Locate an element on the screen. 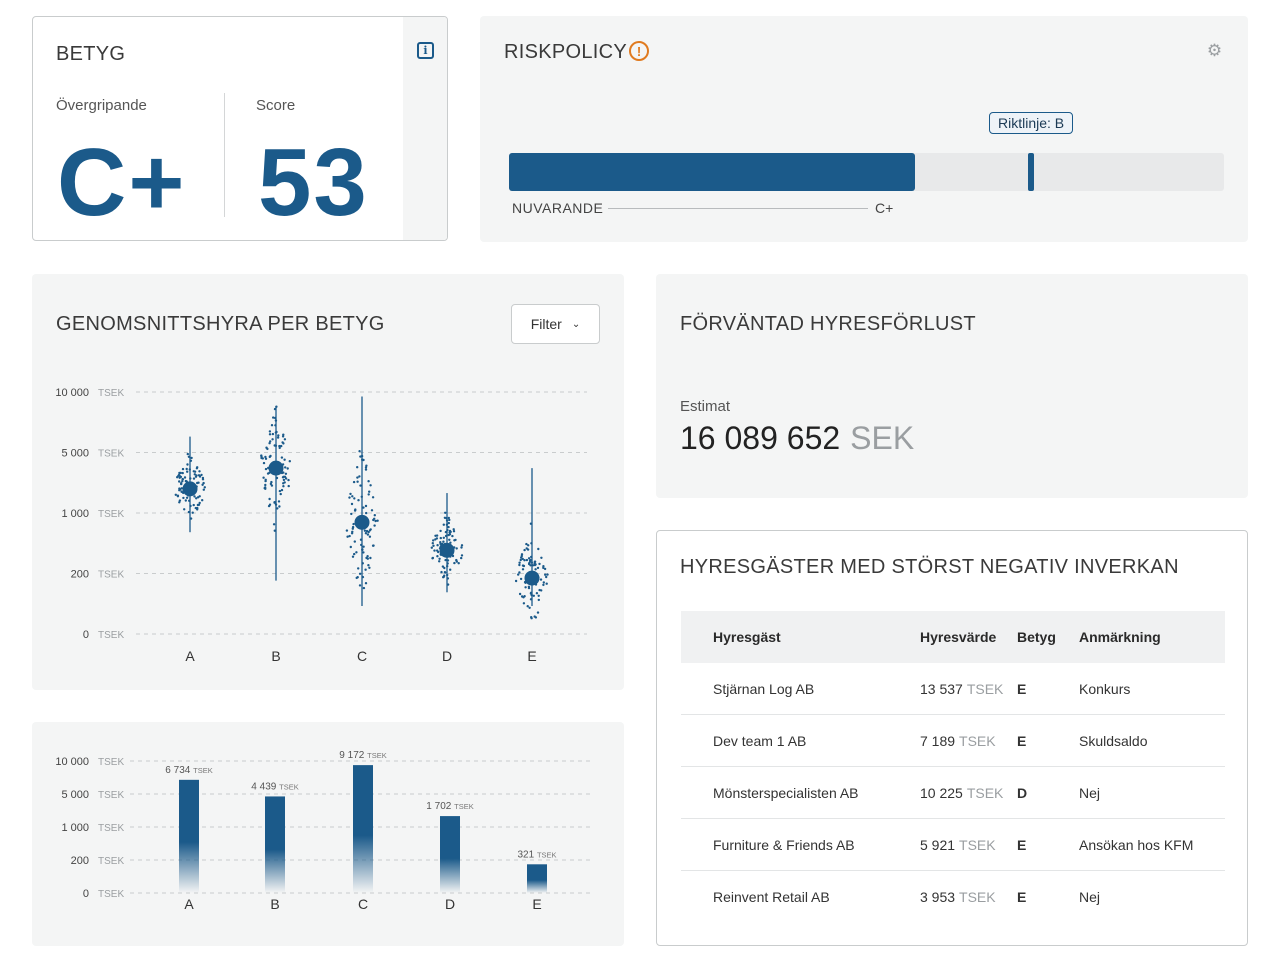 The width and height of the screenshot is (1280, 955). column-header-remark: Anmärkning is located at coordinates (1120, 637).